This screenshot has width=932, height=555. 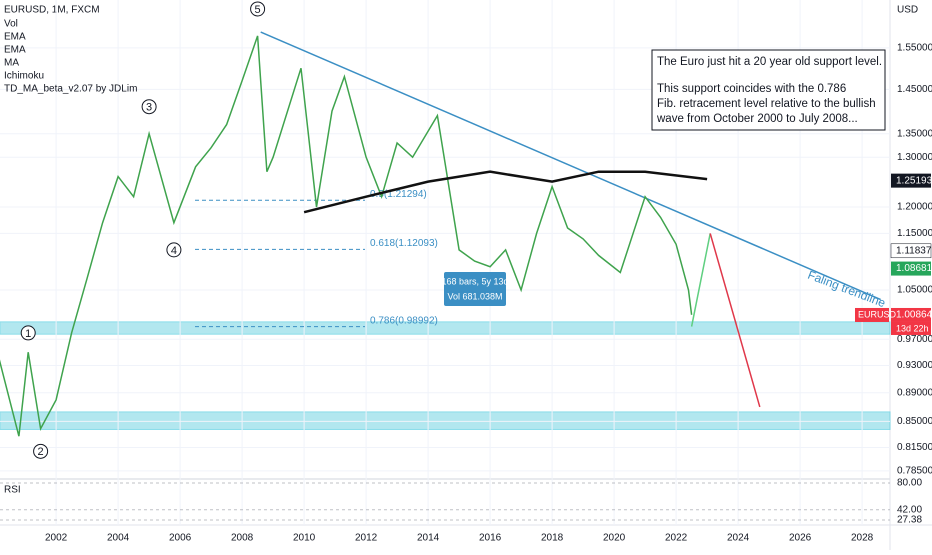 I want to click on countdown-tag, so click(x=911, y=328).